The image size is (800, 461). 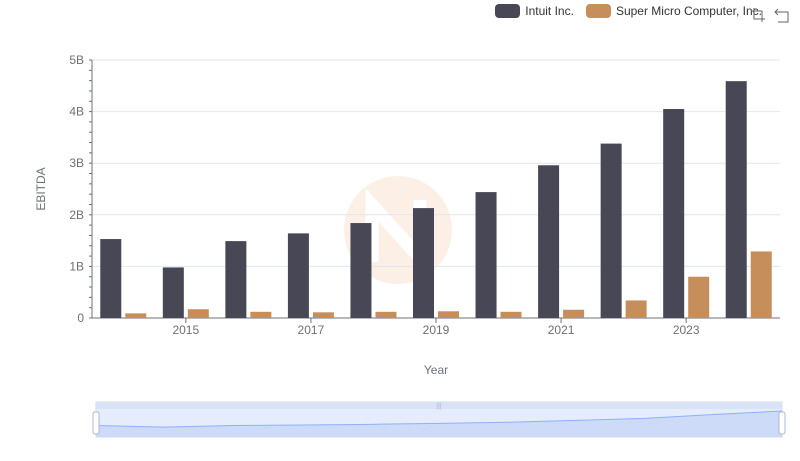 What do you see at coordinates (770, 15) in the screenshot?
I see `toolbox` at bounding box center [770, 15].